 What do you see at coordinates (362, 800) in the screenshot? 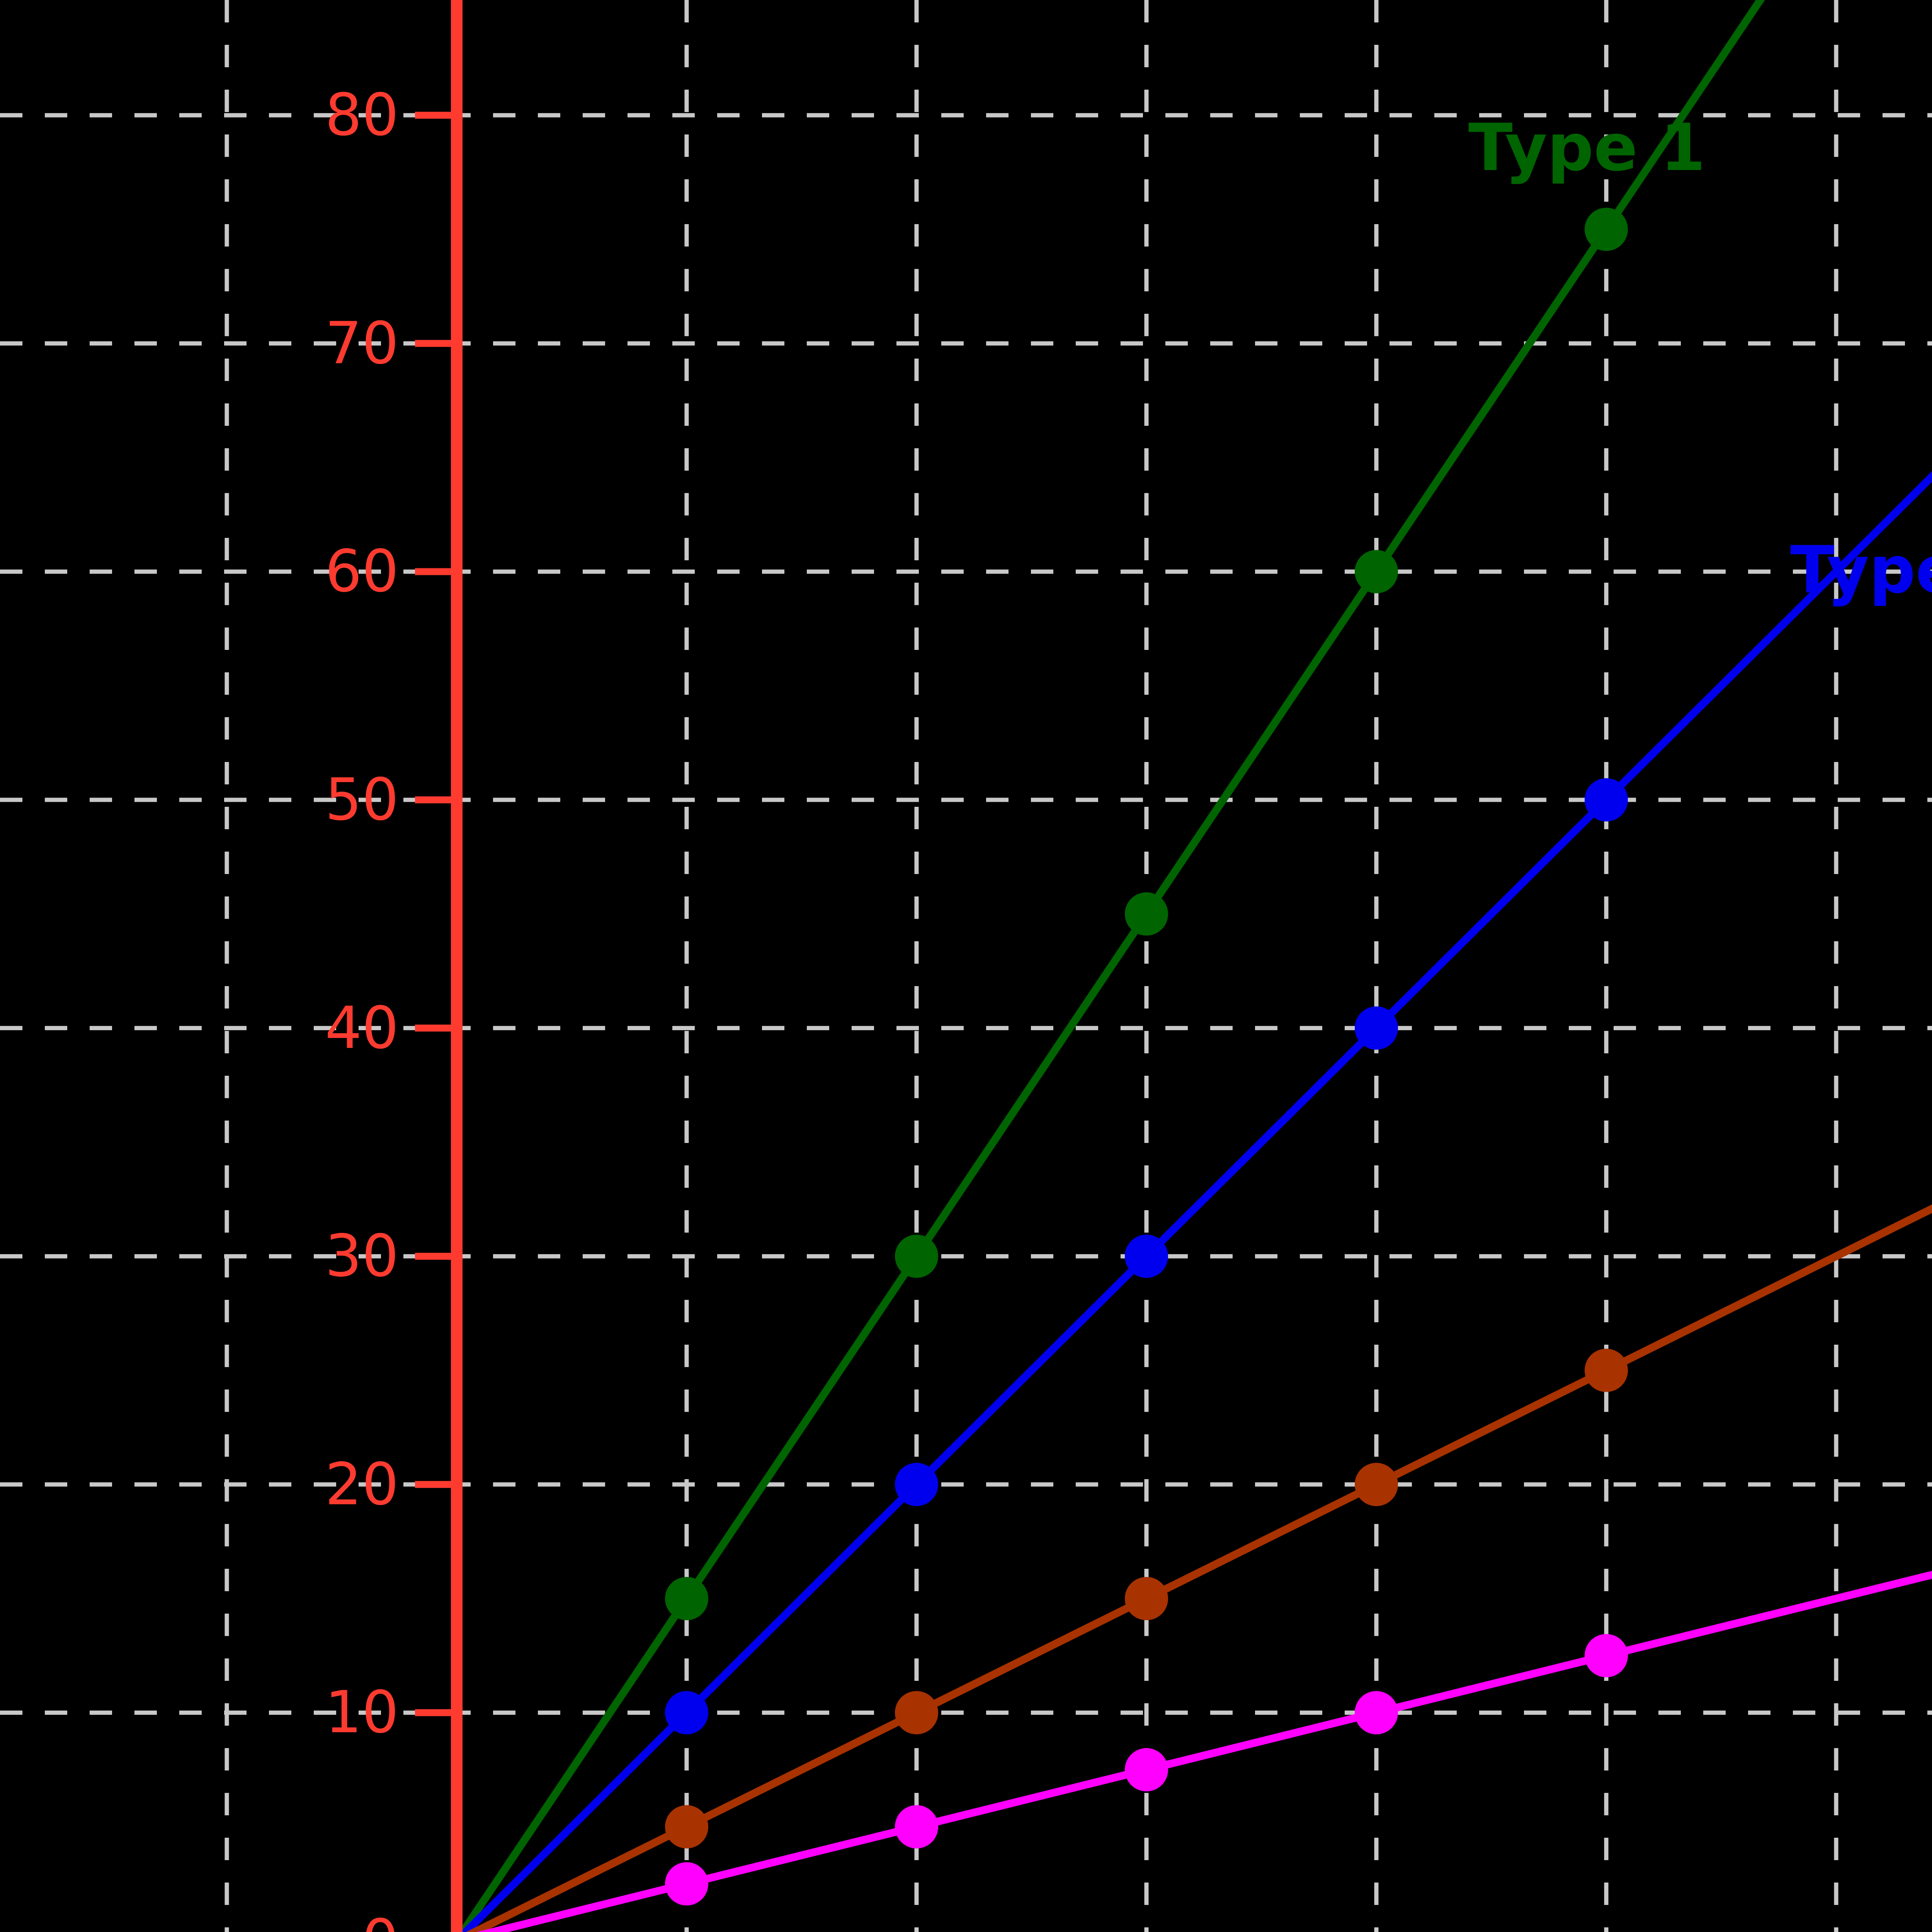
I see `y-axis-tick-label: 50` at bounding box center [362, 800].